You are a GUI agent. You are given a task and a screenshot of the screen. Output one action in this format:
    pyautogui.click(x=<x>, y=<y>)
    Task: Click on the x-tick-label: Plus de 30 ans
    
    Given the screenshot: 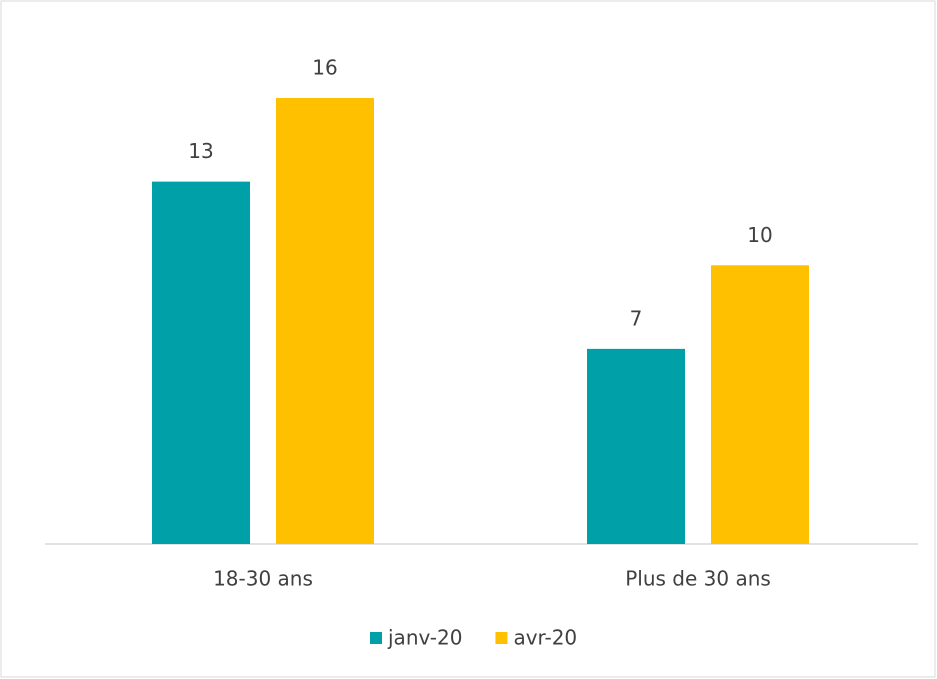 What is the action you would take?
    pyautogui.click(x=698, y=579)
    